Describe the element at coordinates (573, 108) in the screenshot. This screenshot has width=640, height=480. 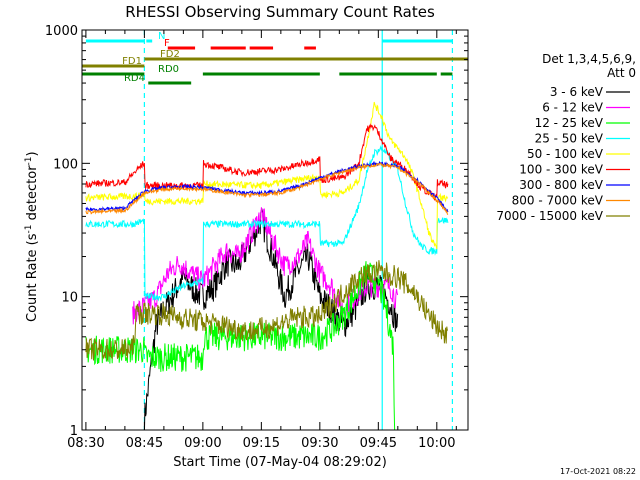
I see `legend-label-1: 6 - 12 keV` at that location.